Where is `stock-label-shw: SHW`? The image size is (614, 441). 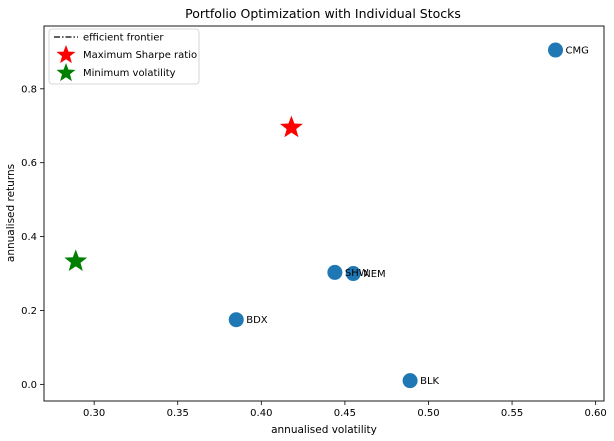 stock-label-shw: SHW is located at coordinates (357, 273).